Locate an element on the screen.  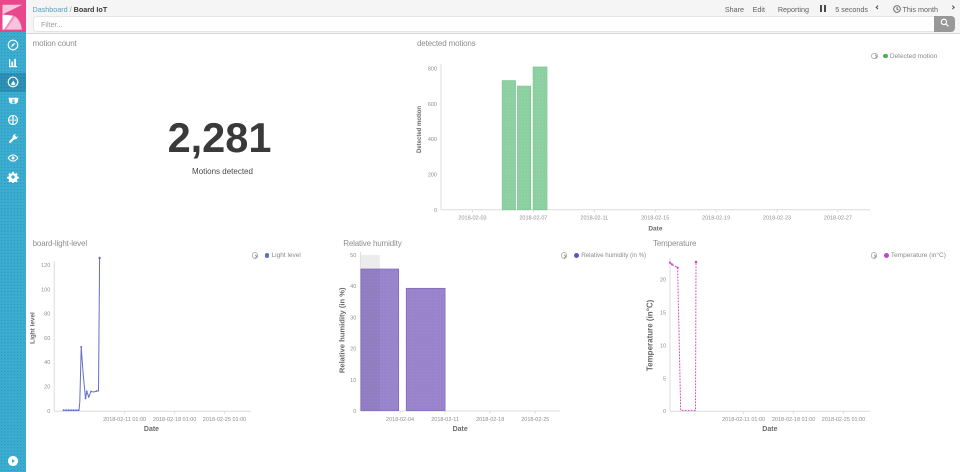
svg-text: 2018-02-25 is located at coordinates (535, 420).